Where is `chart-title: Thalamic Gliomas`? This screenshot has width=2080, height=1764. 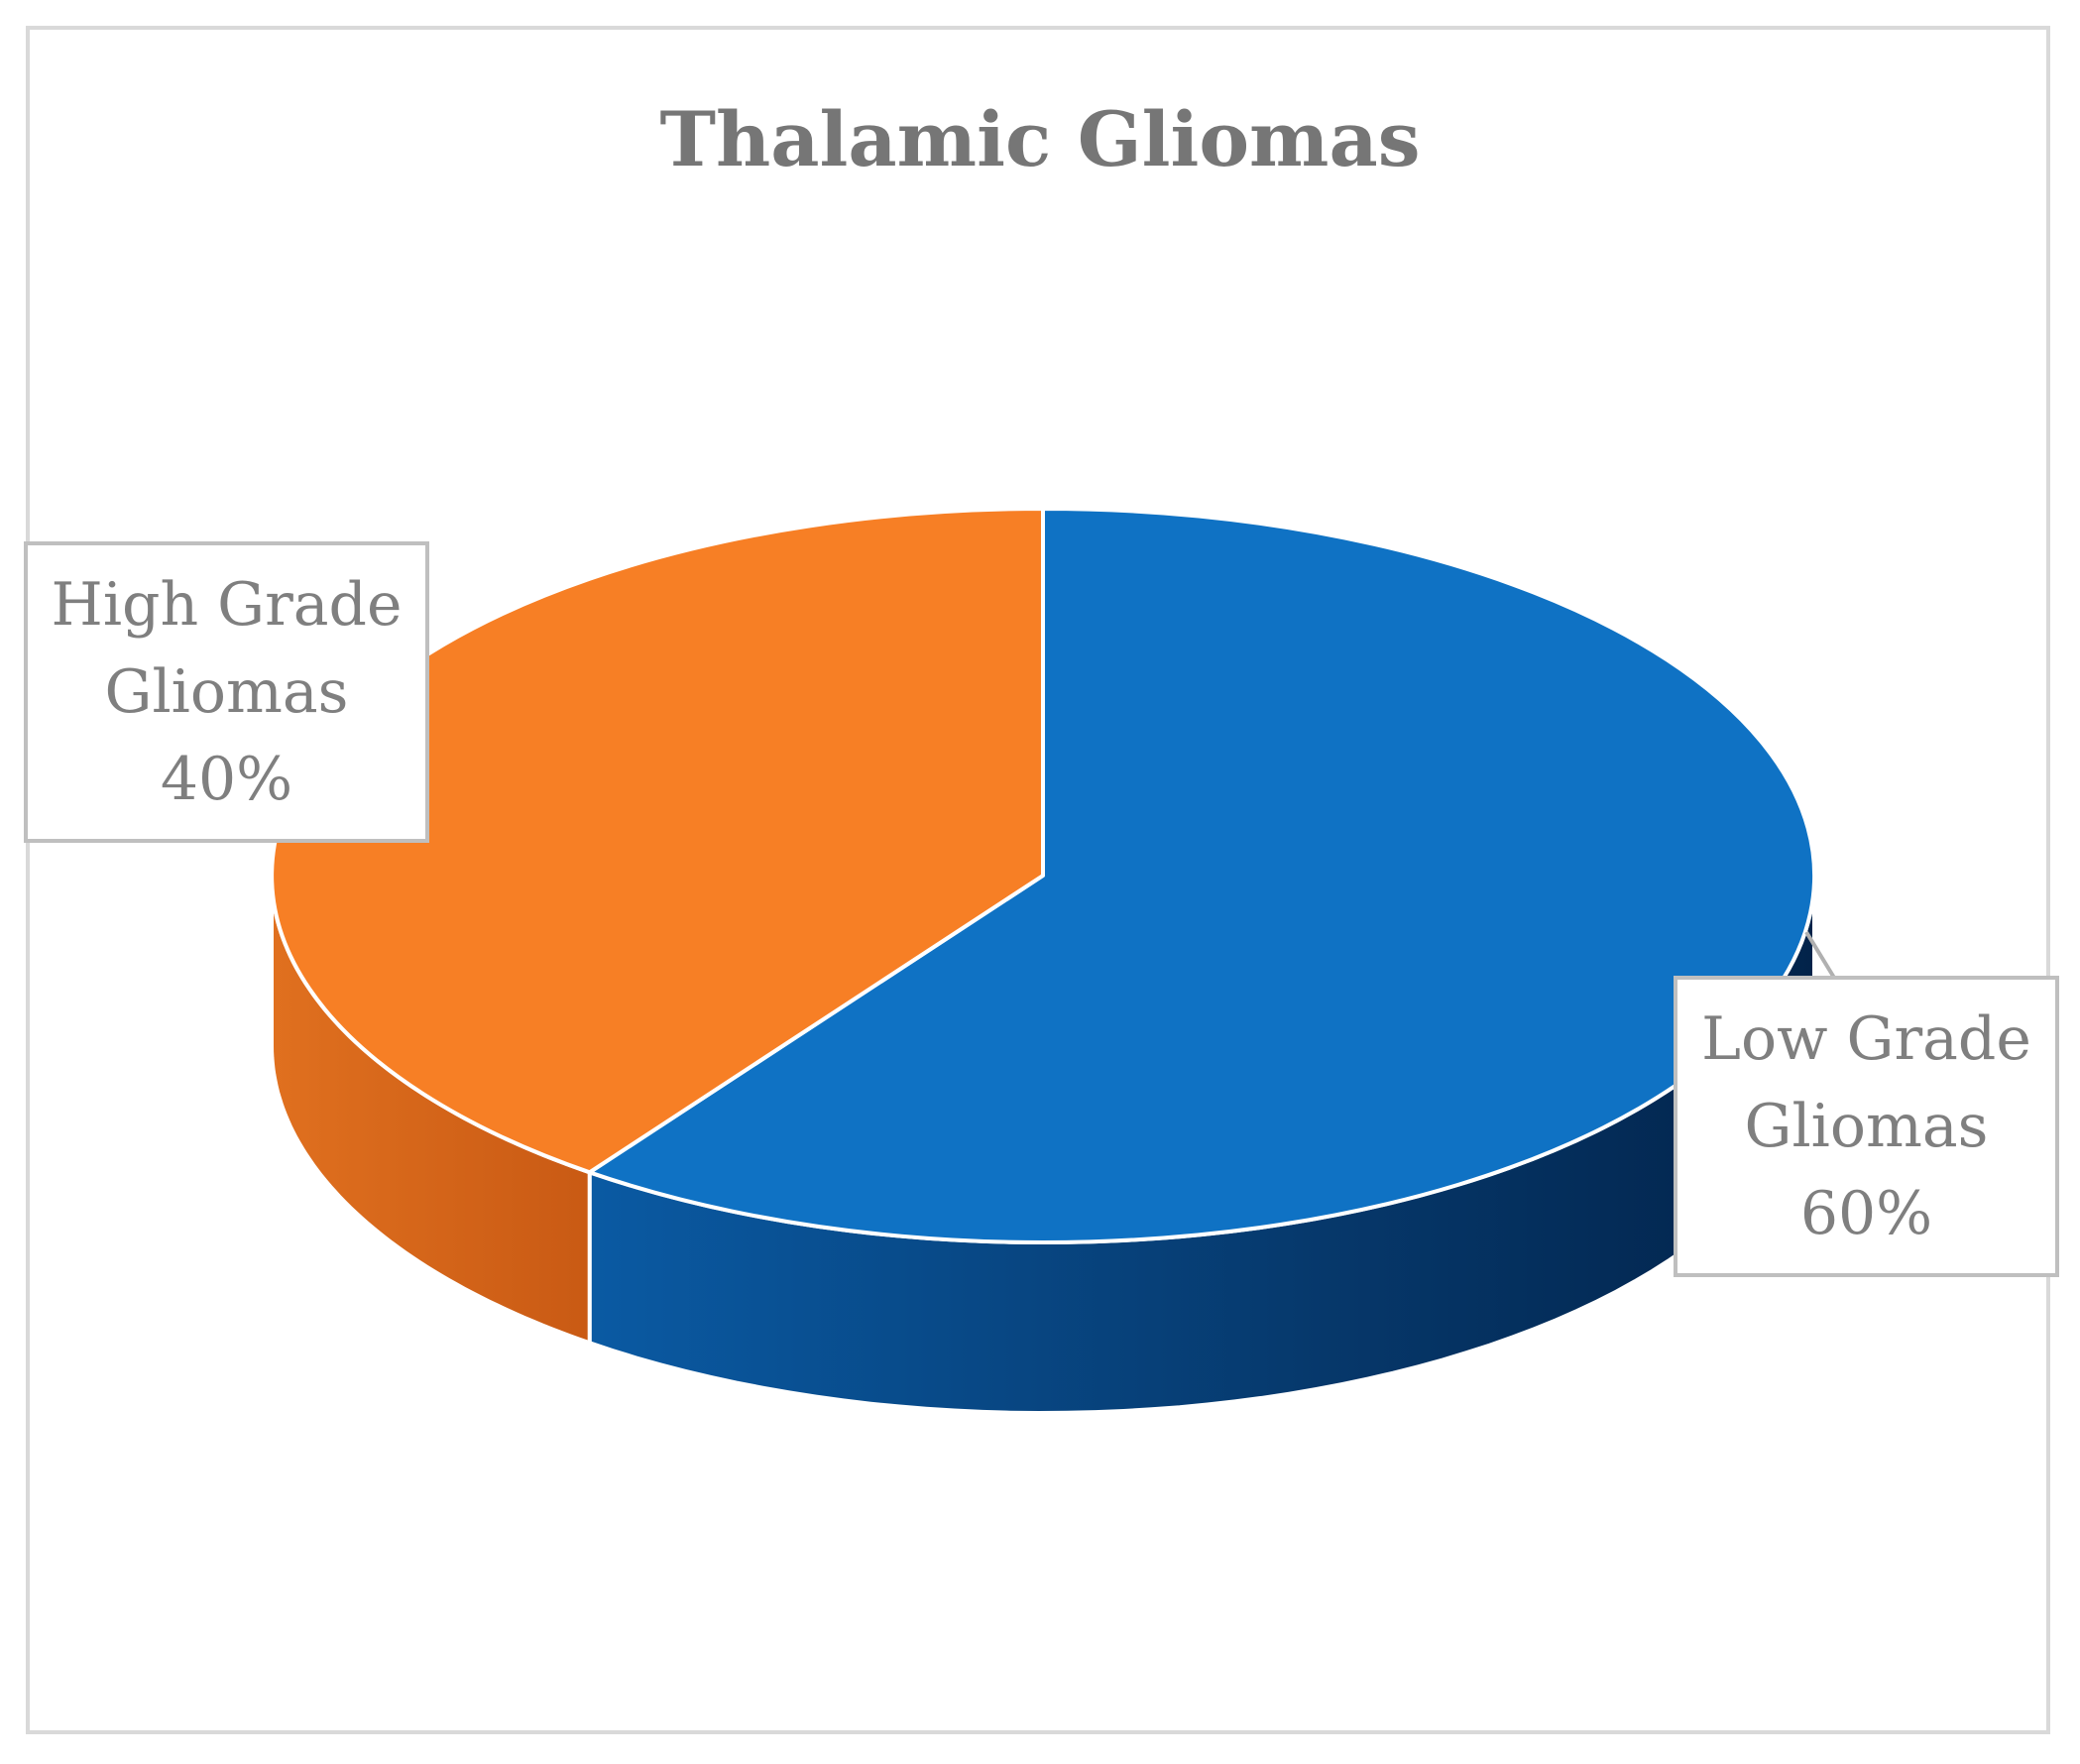
chart-title: Thalamic Gliomas is located at coordinates (1040, 139).